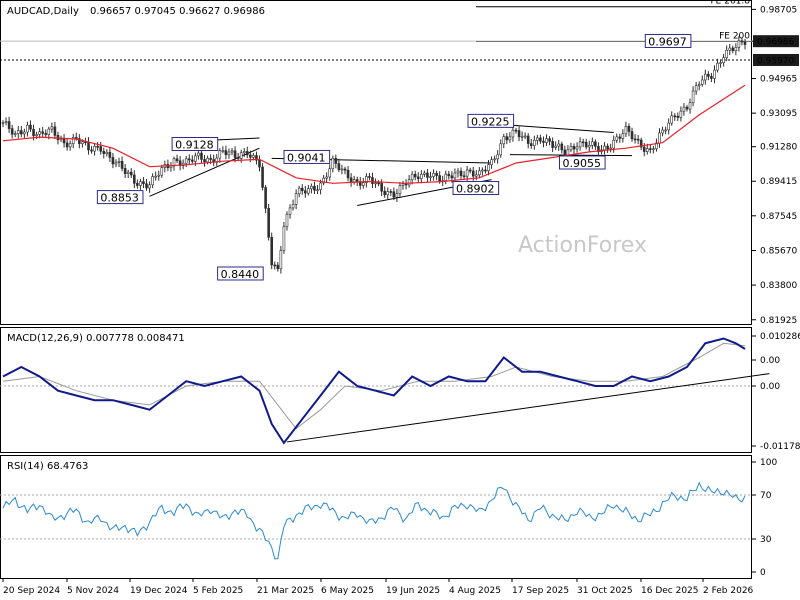 The width and height of the screenshot is (800, 600). What do you see at coordinates (43, 11) in the screenshot?
I see `symbol-header: AUDCAD,Daily` at bounding box center [43, 11].